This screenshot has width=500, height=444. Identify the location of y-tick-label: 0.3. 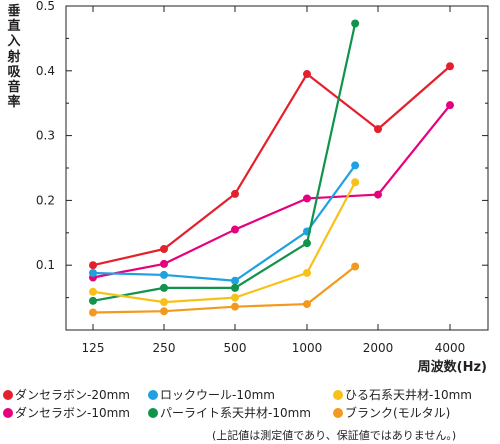
(45, 136).